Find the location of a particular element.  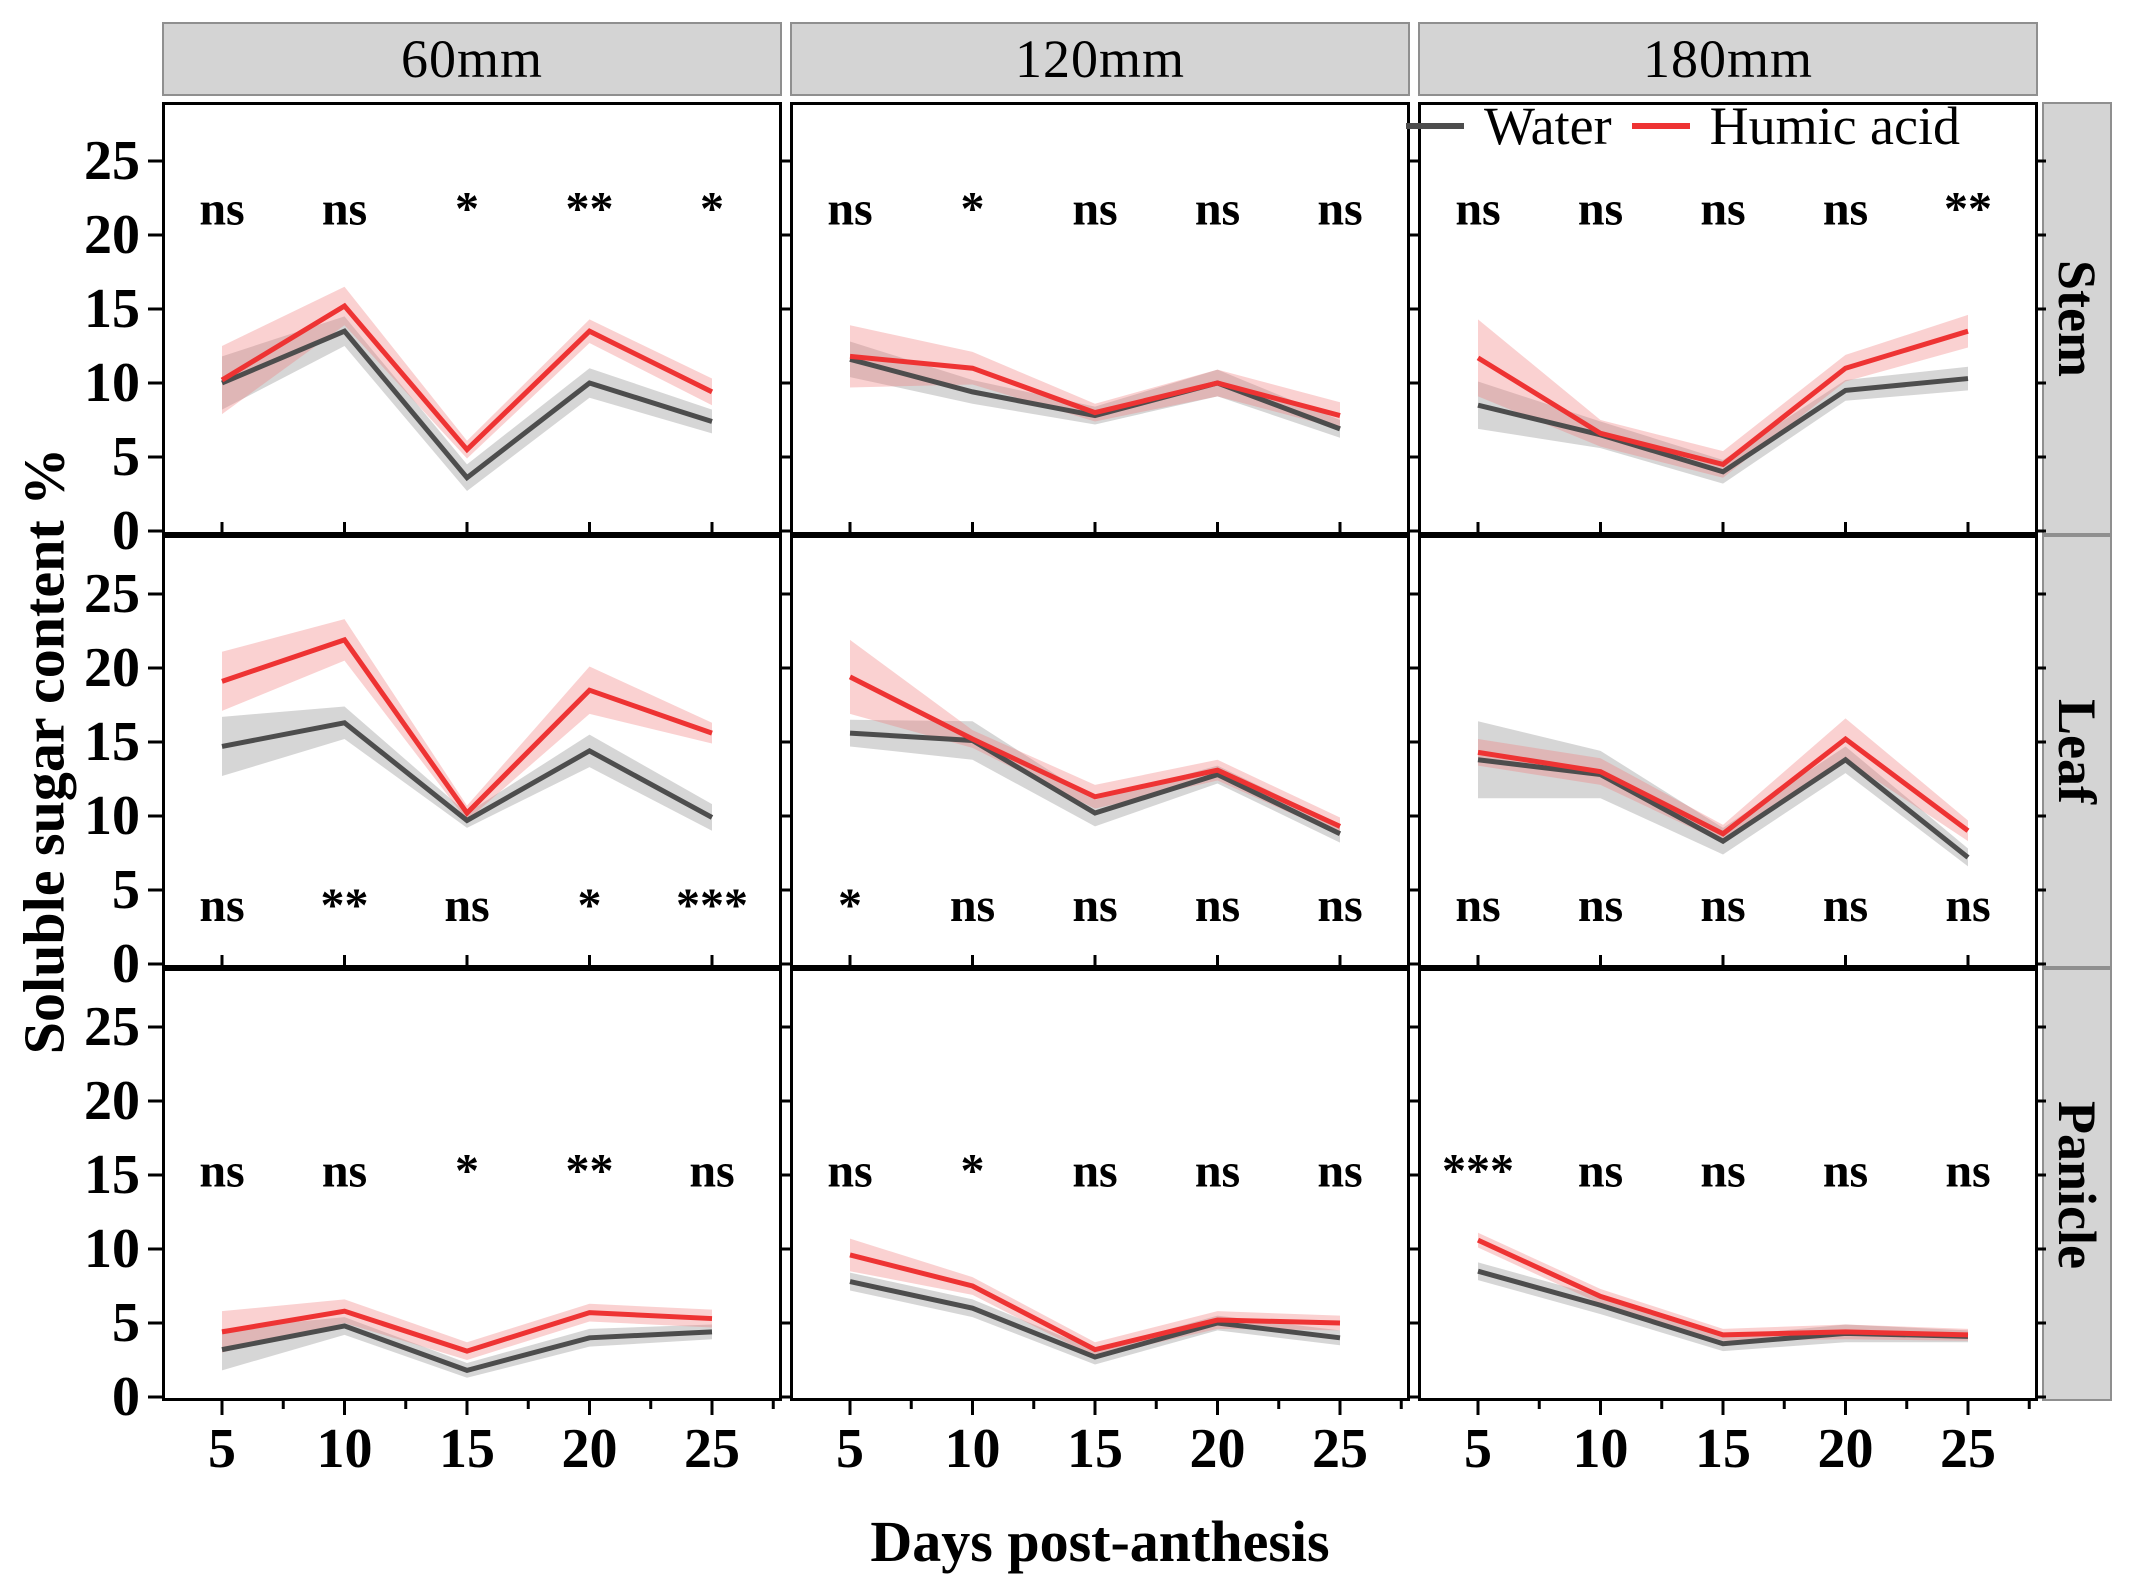

facet-strip-stem: Stem is located at coordinates (2077, 318).